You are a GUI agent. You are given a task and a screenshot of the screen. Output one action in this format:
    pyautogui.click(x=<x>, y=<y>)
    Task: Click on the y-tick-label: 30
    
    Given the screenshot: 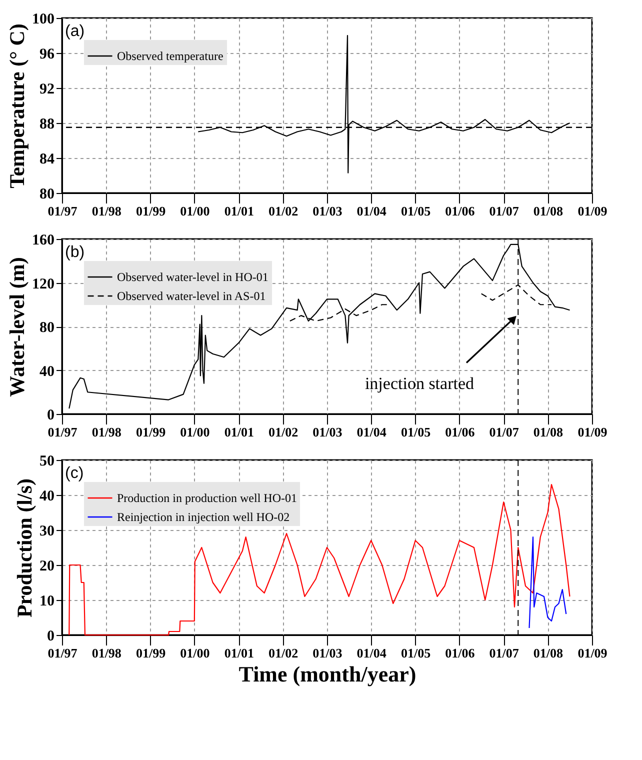 What is the action you would take?
    pyautogui.click(x=47, y=532)
    